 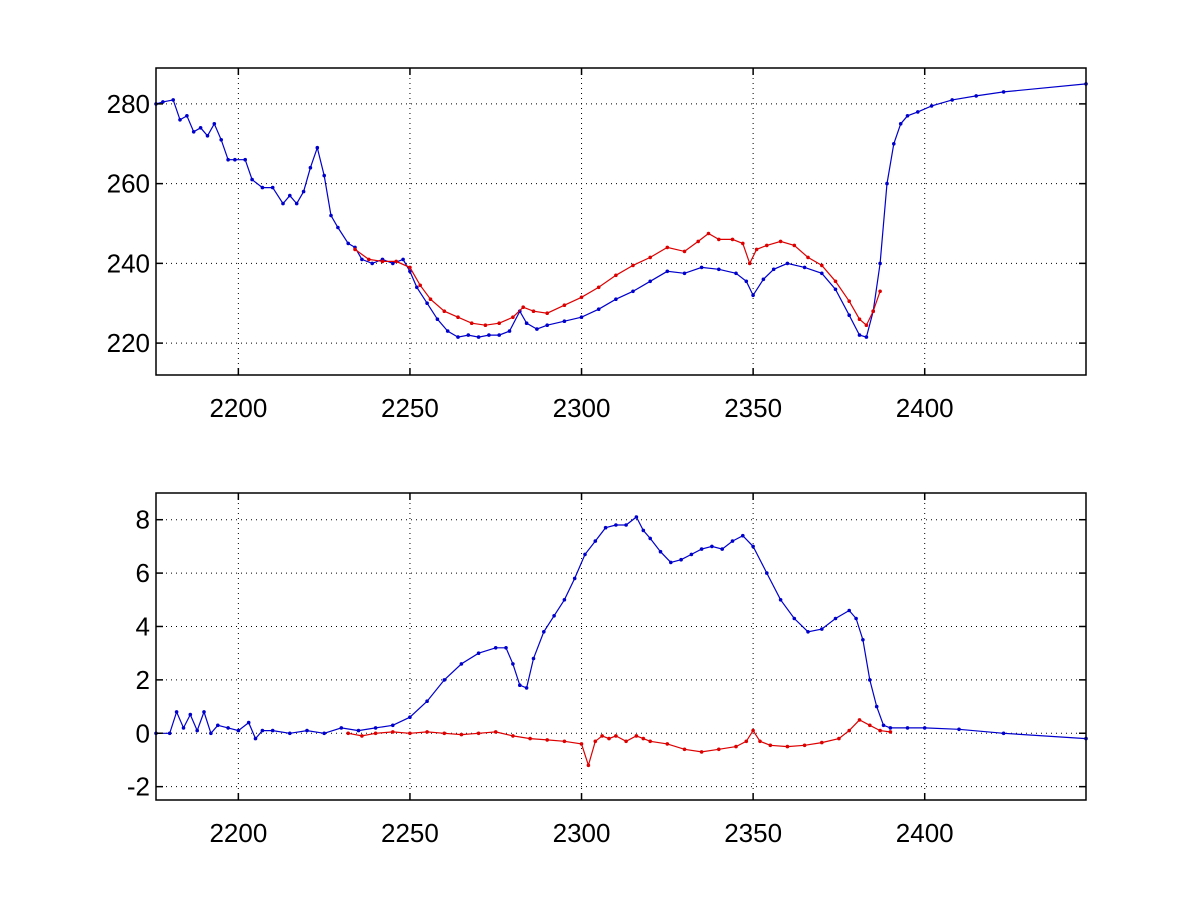 What do you see at coordinates (617, 279) in the screenshot?
I see `top-series-red-line` at bounding box center [617, 279].